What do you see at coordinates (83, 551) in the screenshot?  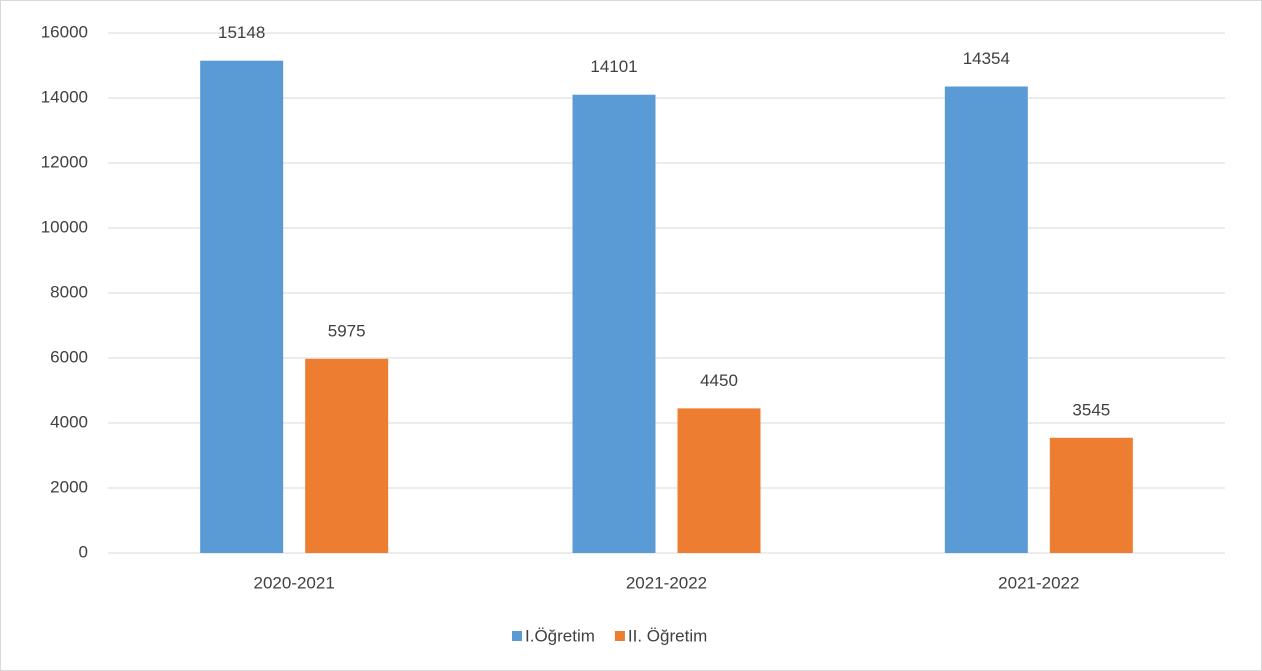 I see `y-tick-label: 0` at bounding box center [83, 551].